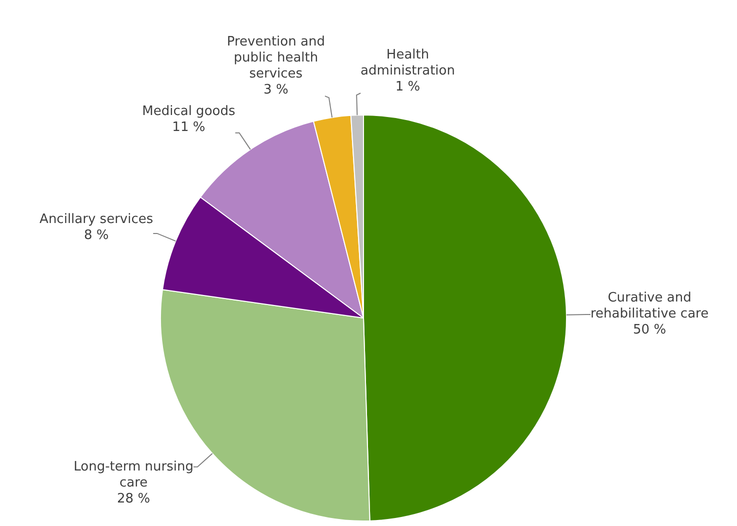  What do you see at coordinates (189, 127) in the screenshot?
I see `data-label: 11 %` at bounding box center [189, 127].